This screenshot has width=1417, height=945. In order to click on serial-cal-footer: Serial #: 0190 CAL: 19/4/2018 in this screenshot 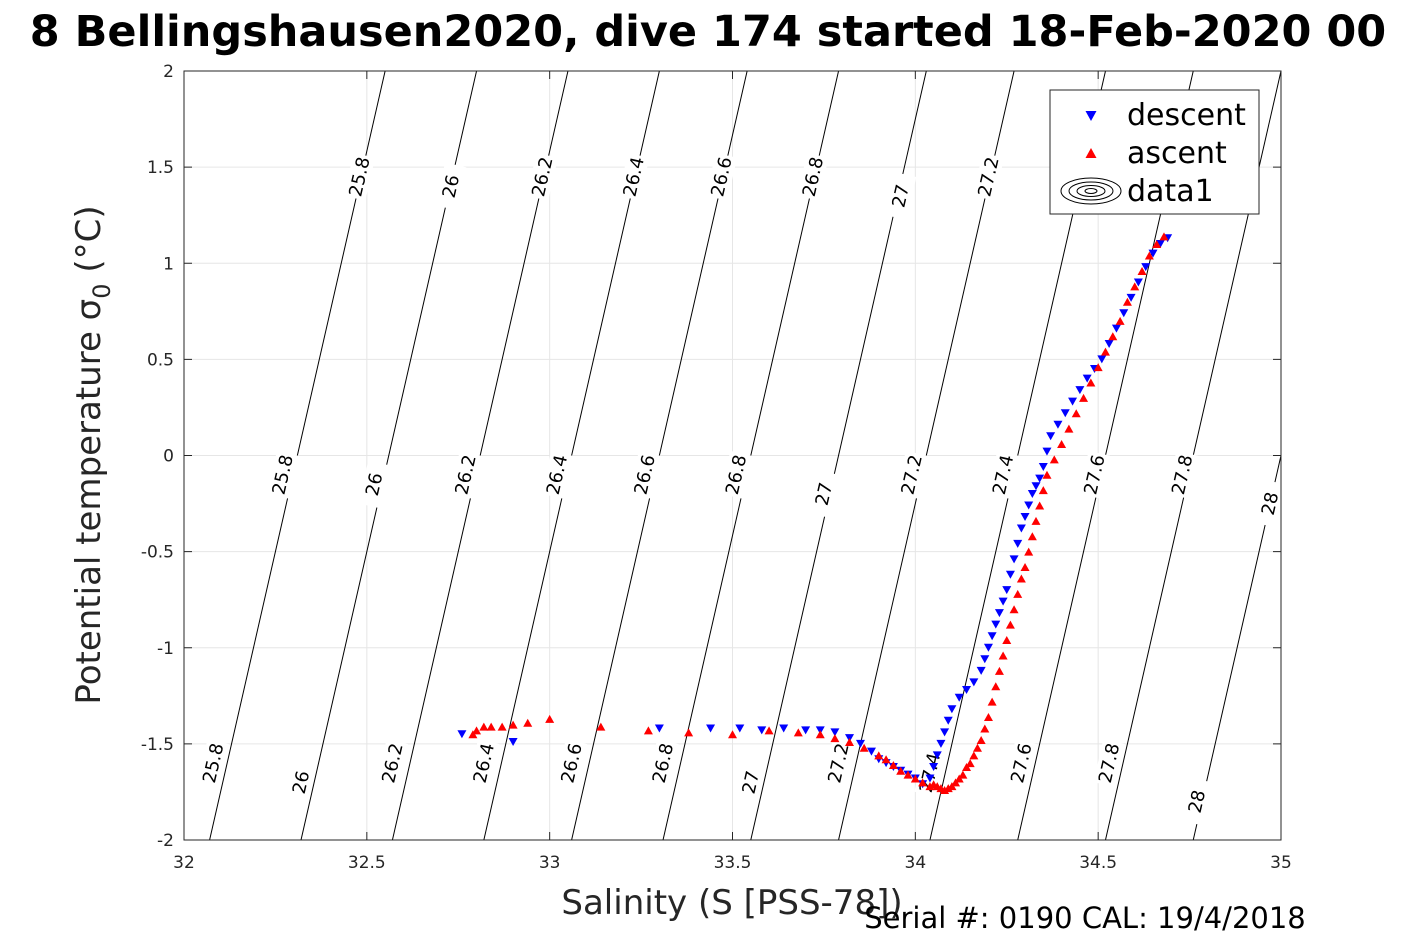, I will do `click(1085, 918)`.